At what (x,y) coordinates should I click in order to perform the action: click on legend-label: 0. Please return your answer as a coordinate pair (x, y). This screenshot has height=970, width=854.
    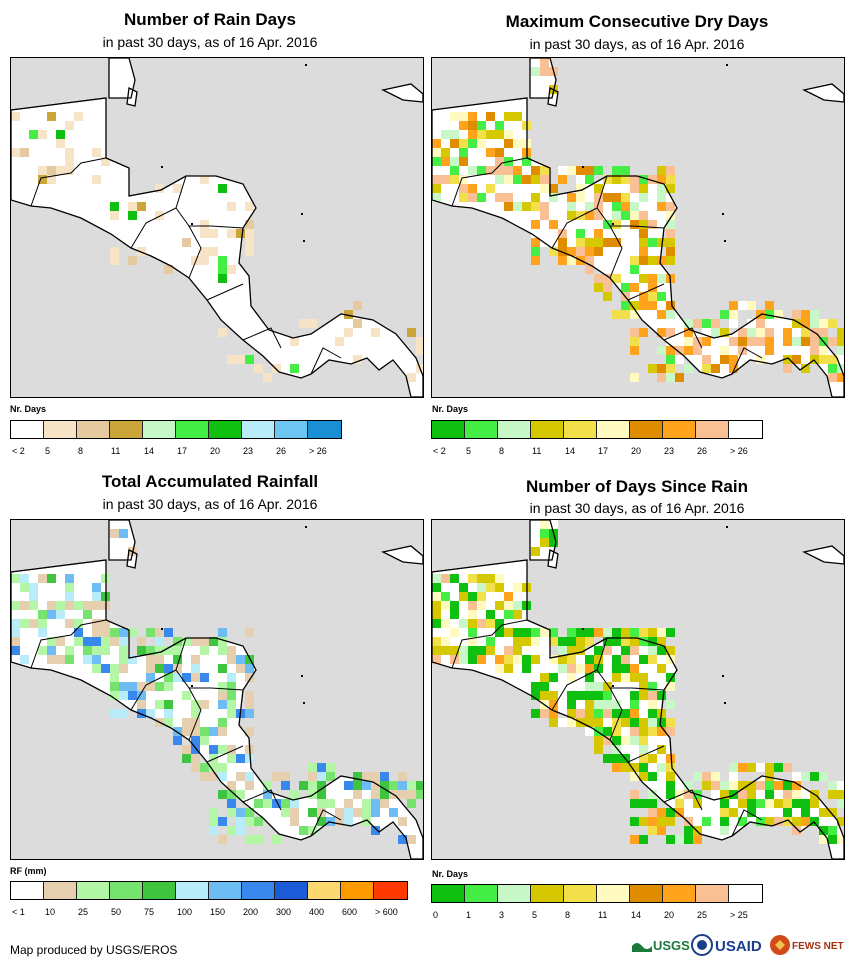
    Looking at the image, I should click on (436, 915).